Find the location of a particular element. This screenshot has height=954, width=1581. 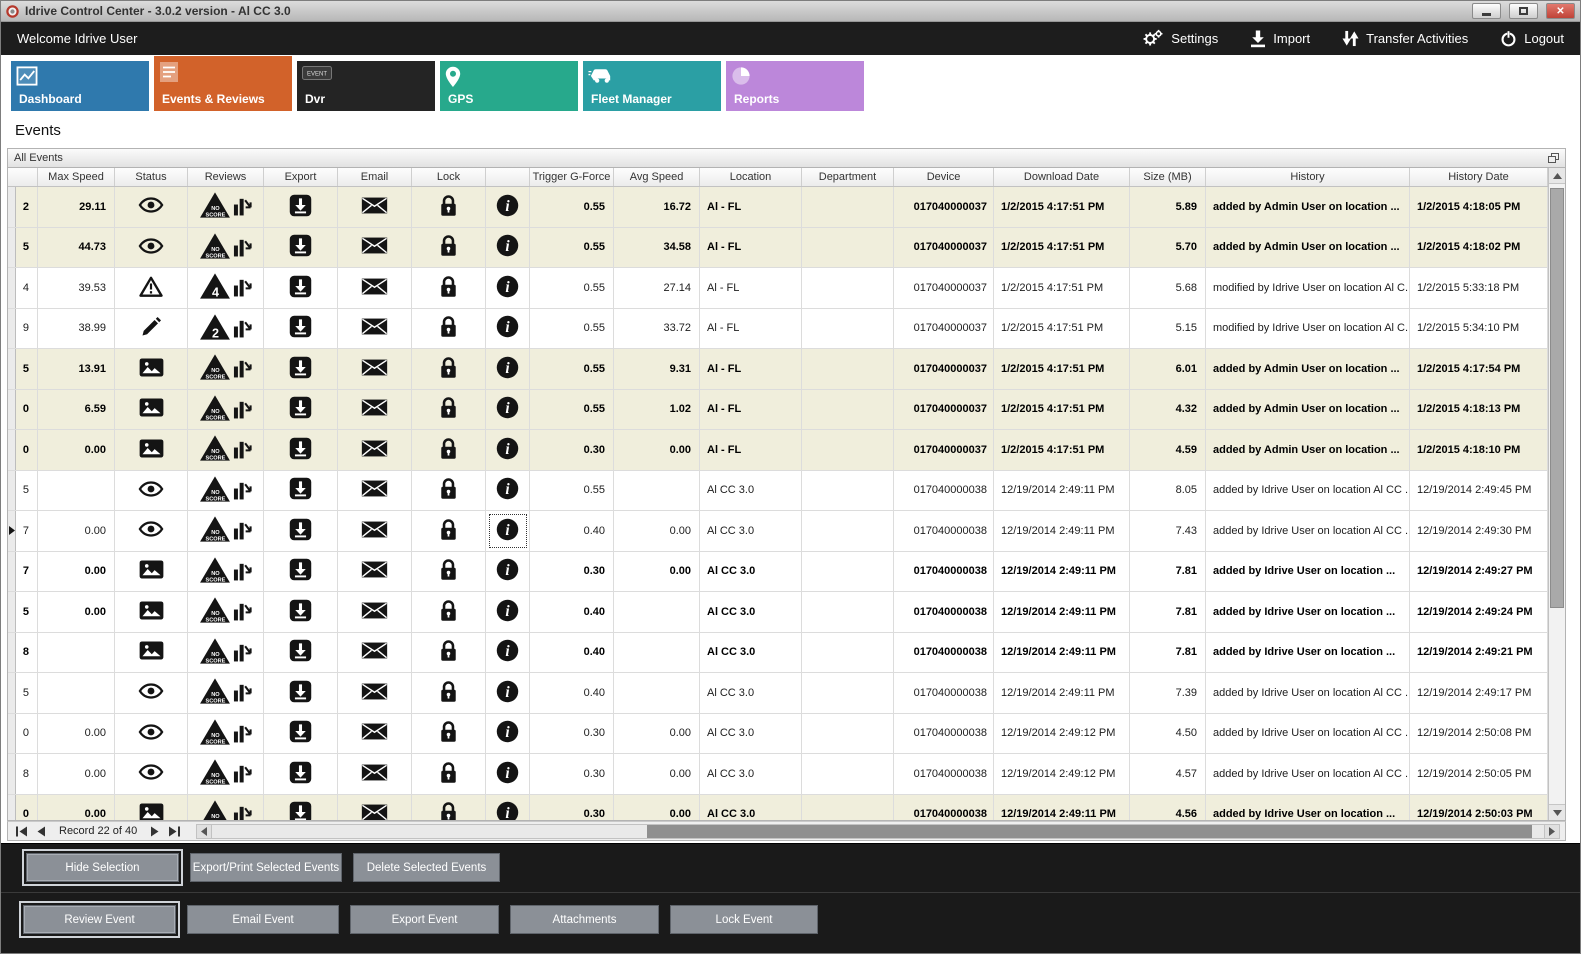

cell-trigger-g-force: 0.55 is located at coordinates (572, 490).